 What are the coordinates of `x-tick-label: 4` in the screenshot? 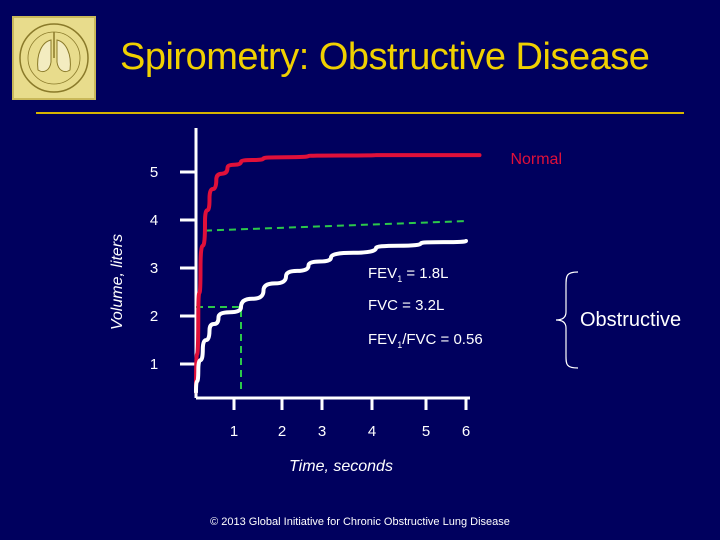 It's located at (372, 431).